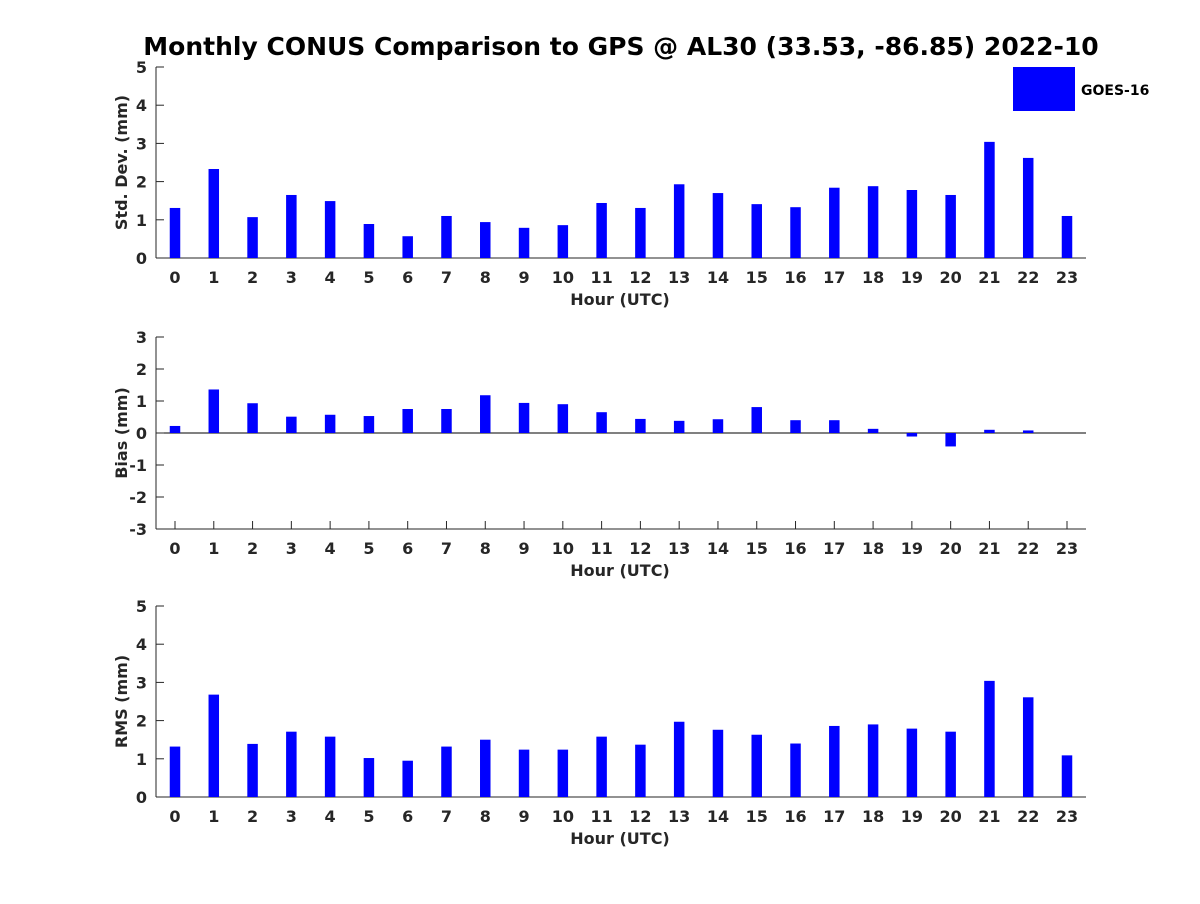 The image size is (1200, 904). Describe the element at coordinates (141, 606) in the screenshot. I see `y-tick-label: 5` at that location.